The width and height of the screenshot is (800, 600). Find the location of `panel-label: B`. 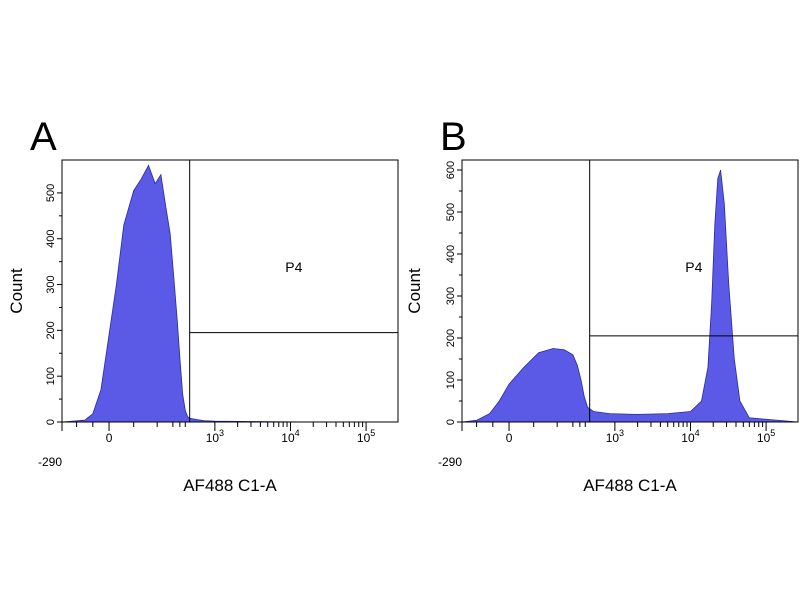

panel-label: B is located at coordinates (453, 137).